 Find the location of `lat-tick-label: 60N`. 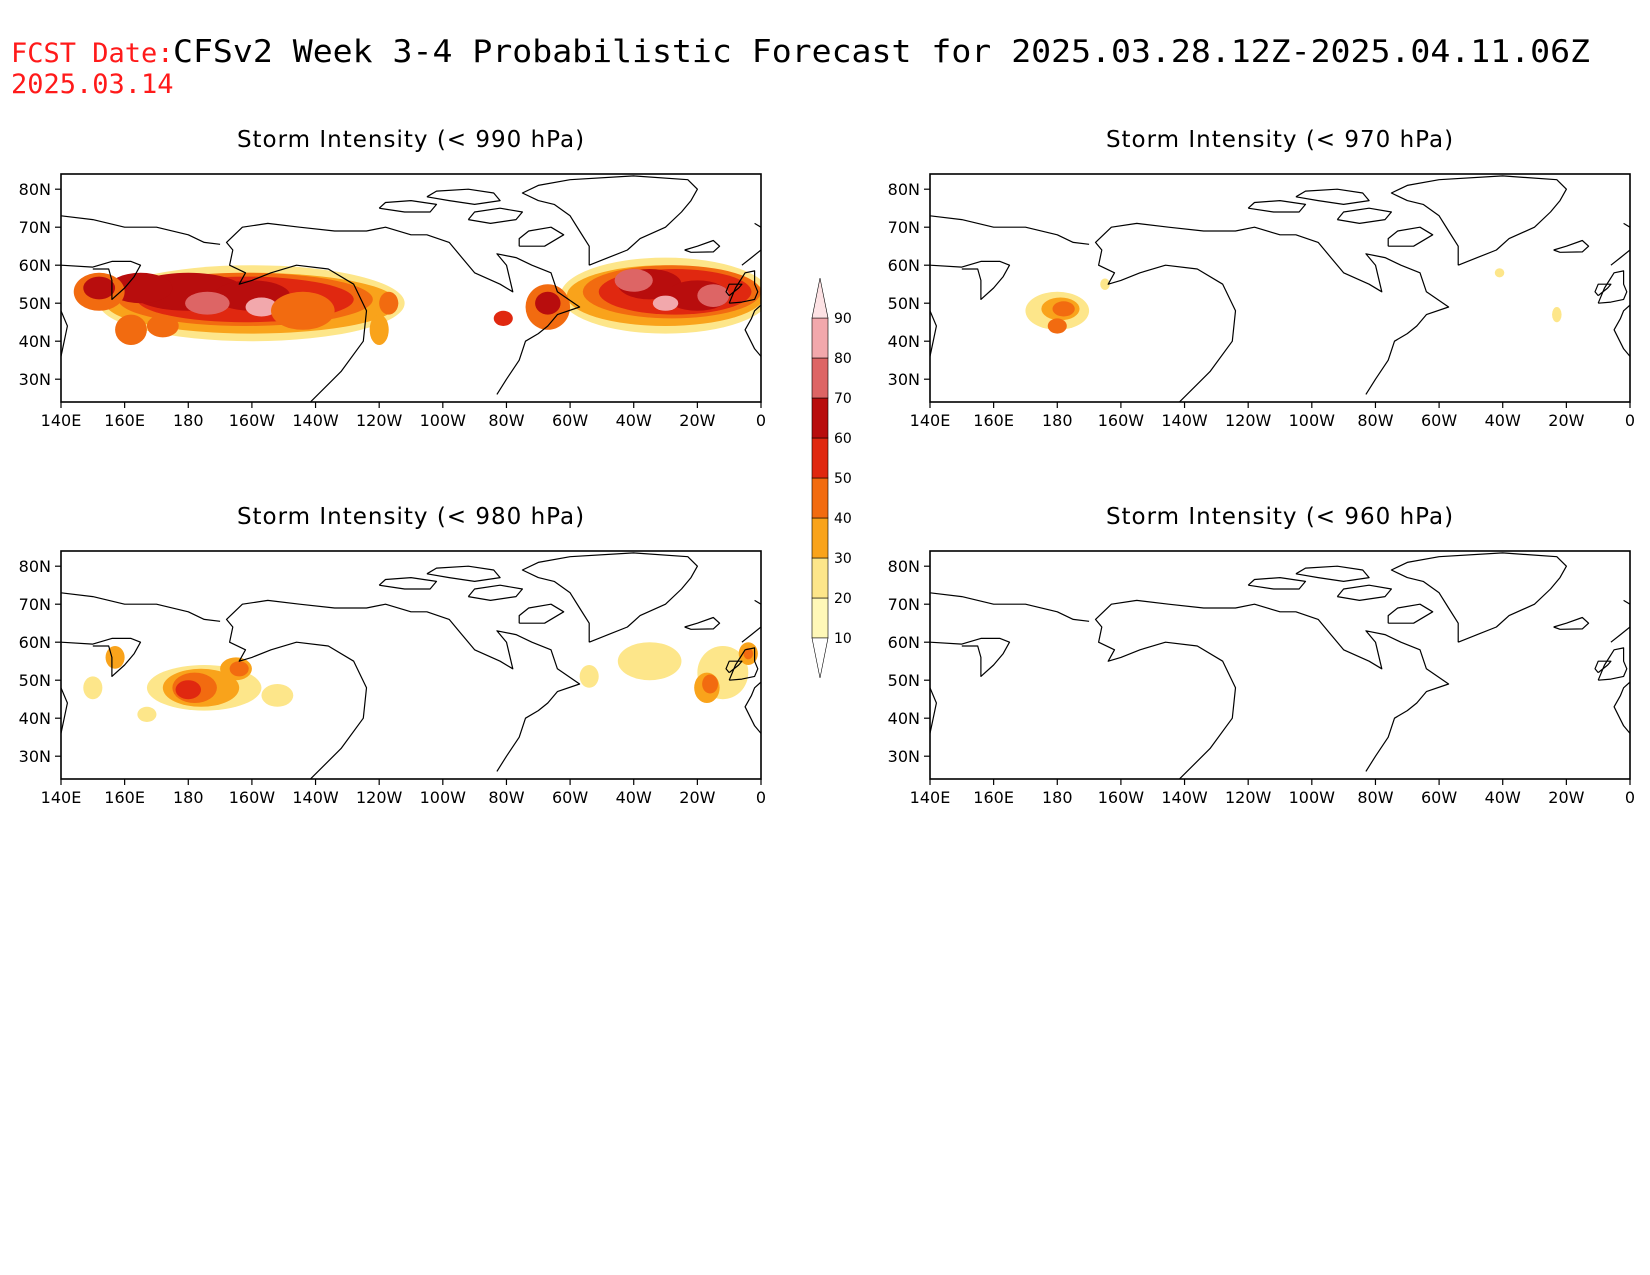

lat-tick-label: 60N is located at coordinates (904, 265).